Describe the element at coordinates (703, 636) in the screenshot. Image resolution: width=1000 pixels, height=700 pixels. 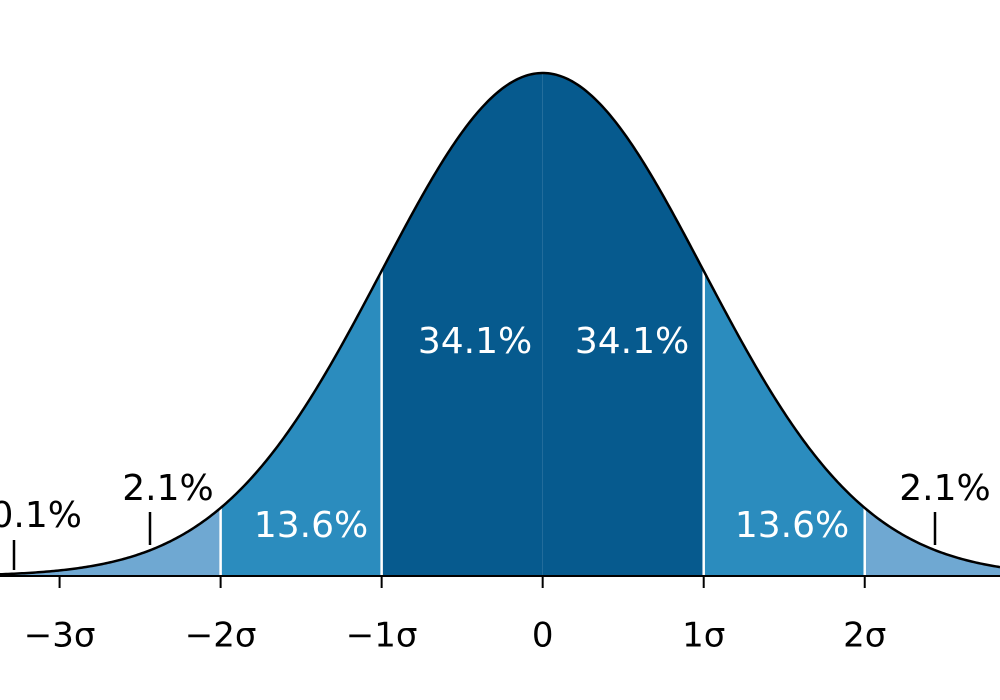
I see `x-tick-label: 1σ` at that location.